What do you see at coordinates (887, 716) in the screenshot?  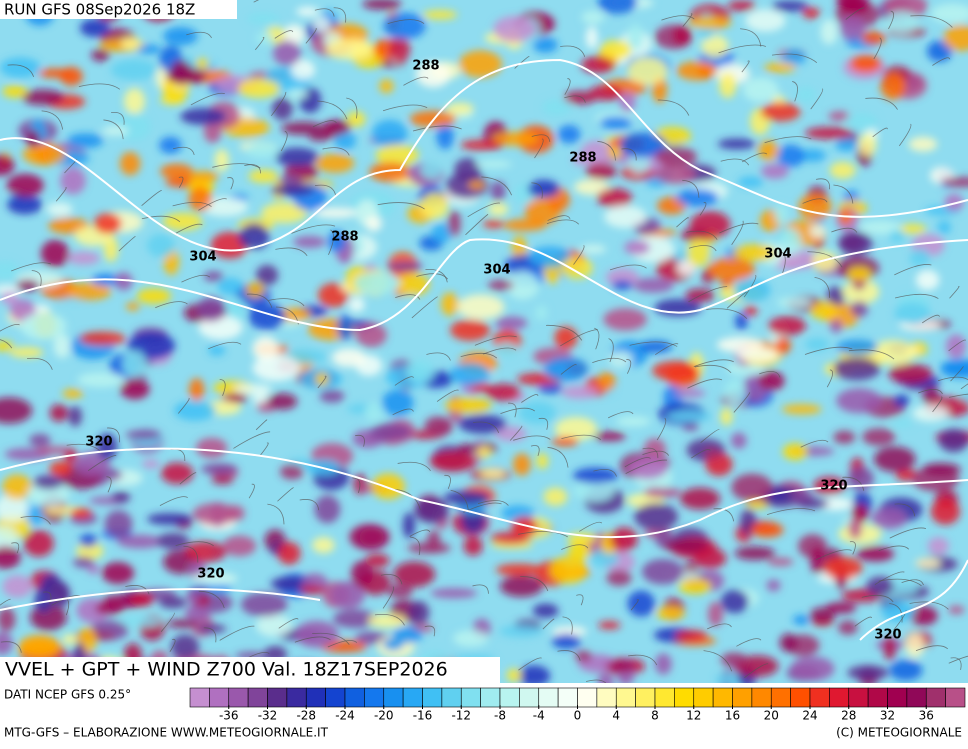 I see `colorbar-tick-label: 32` at bounding box center [887, 716].